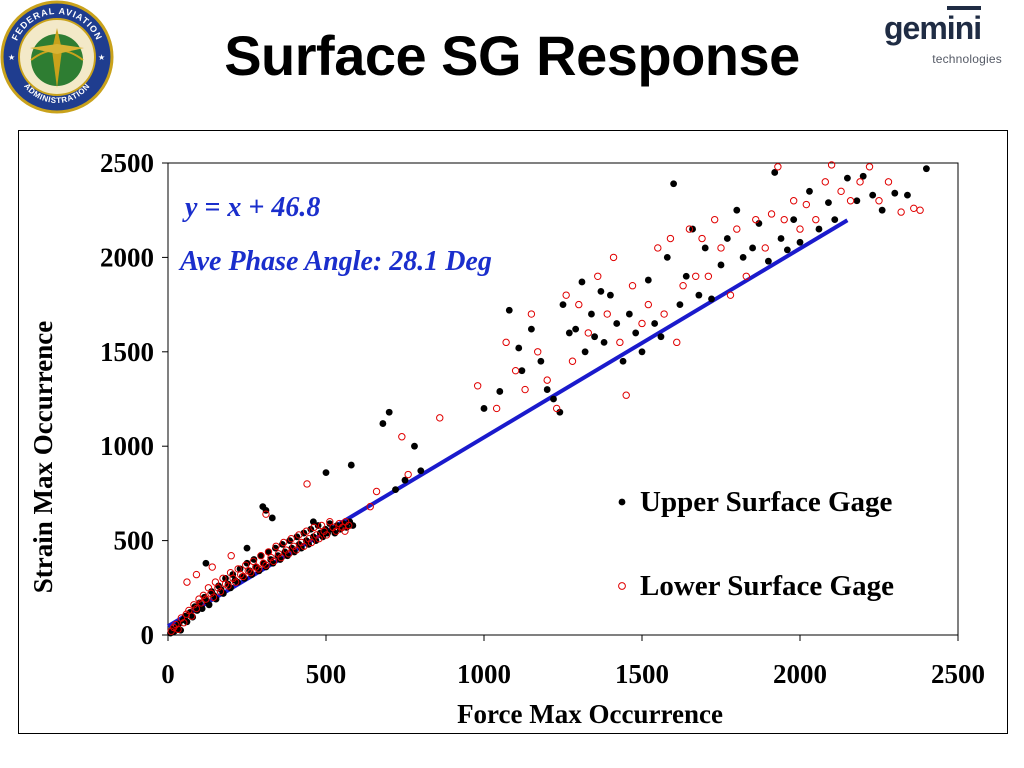  Describe the element at coordinates (642, 674) in the screenshot. I see `x-tick-label: 1500` at that location.